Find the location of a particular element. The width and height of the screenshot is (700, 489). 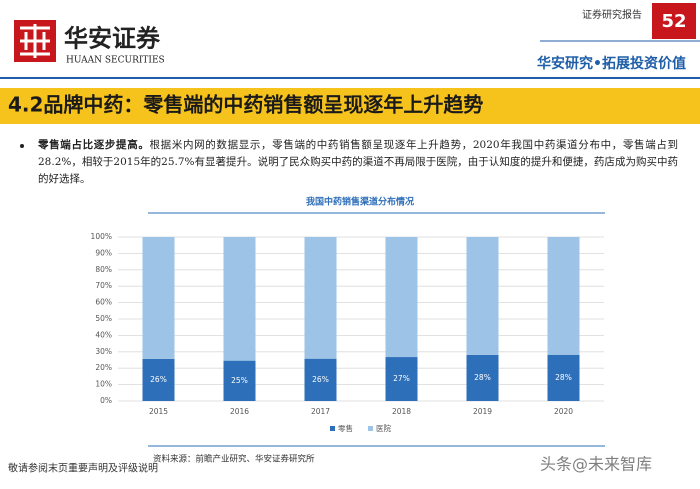

y-tick-label: 20% is located at coordinates (103, 367).